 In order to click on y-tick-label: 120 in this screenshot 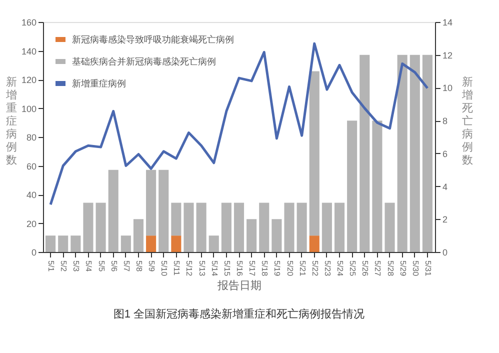, I will do `click(28, 80)`.